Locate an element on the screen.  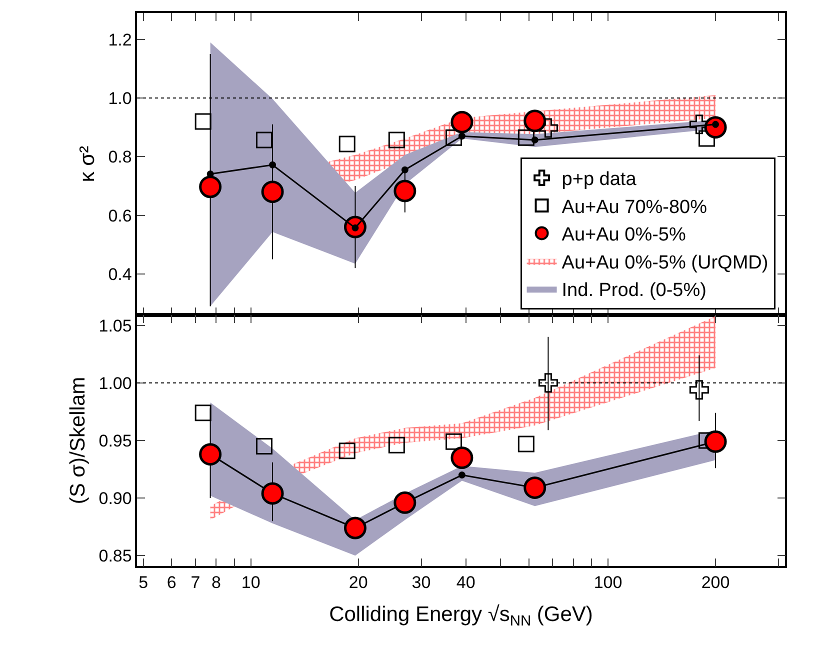
y-tick-label: 0.85 is located at coordinates (115, 556).